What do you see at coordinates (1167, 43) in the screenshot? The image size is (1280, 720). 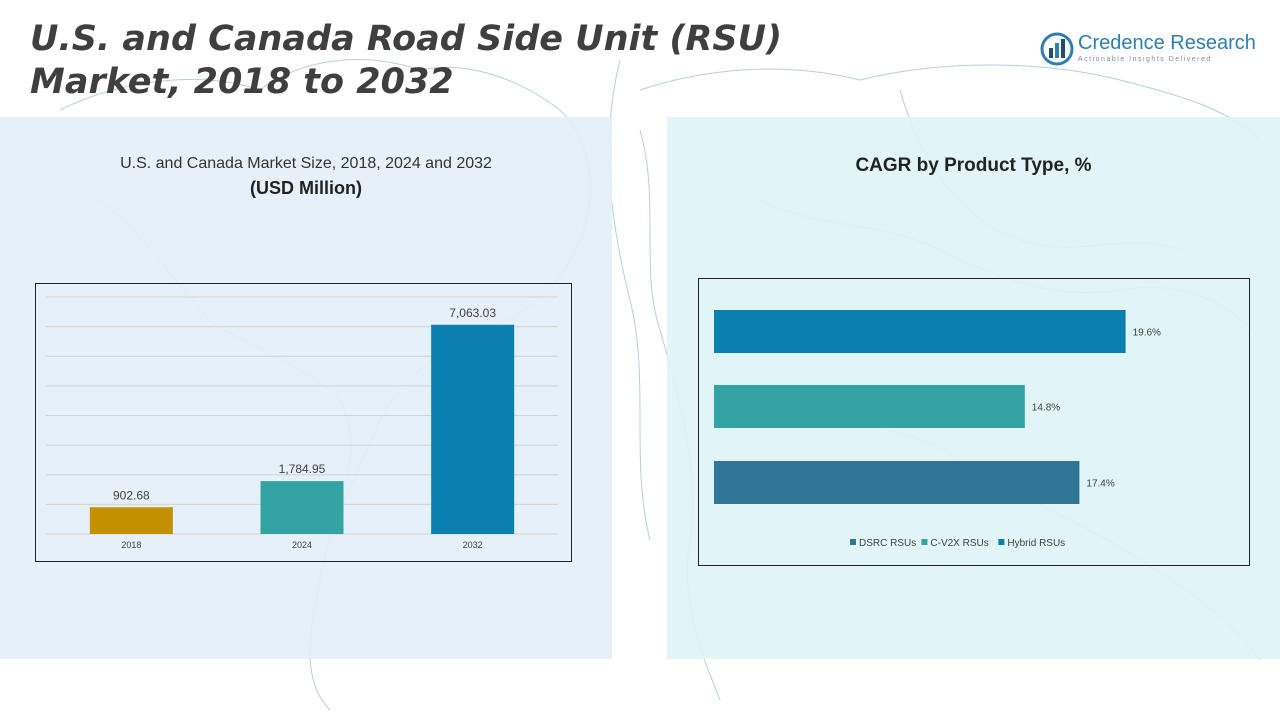 I see `logo-name: Credence Research` at bounding box center [1167, 43].